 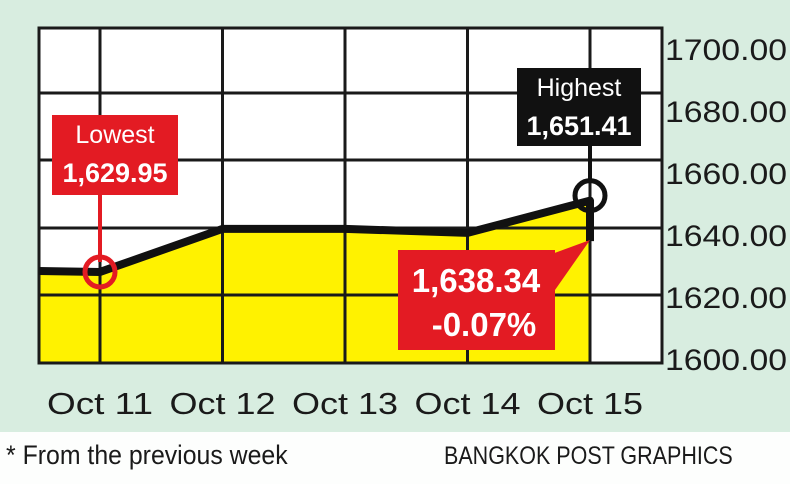 What do you see at coordinates (316, 236) in the screenshot?
I see `index-line` at bounding box center [316, 236].